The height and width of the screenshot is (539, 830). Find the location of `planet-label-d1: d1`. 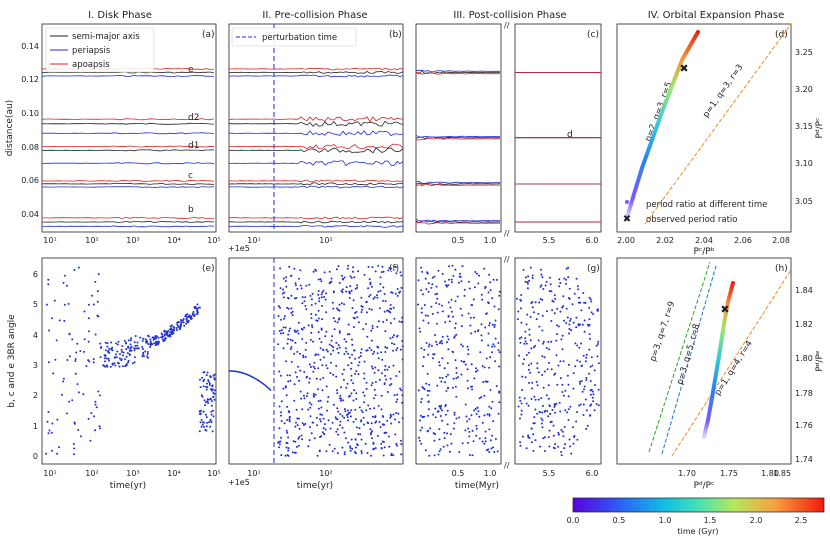

planet-label-d1: d1 is located at coordinates (193, 146).